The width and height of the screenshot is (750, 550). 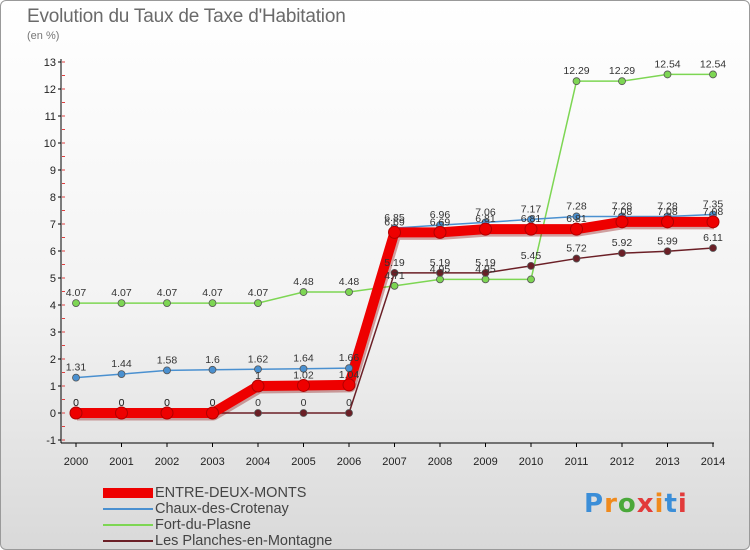 What do you see at coordinates (627, 504) in the screenshot?
I see `logo-letter: o` at bounding box center [627, 504].